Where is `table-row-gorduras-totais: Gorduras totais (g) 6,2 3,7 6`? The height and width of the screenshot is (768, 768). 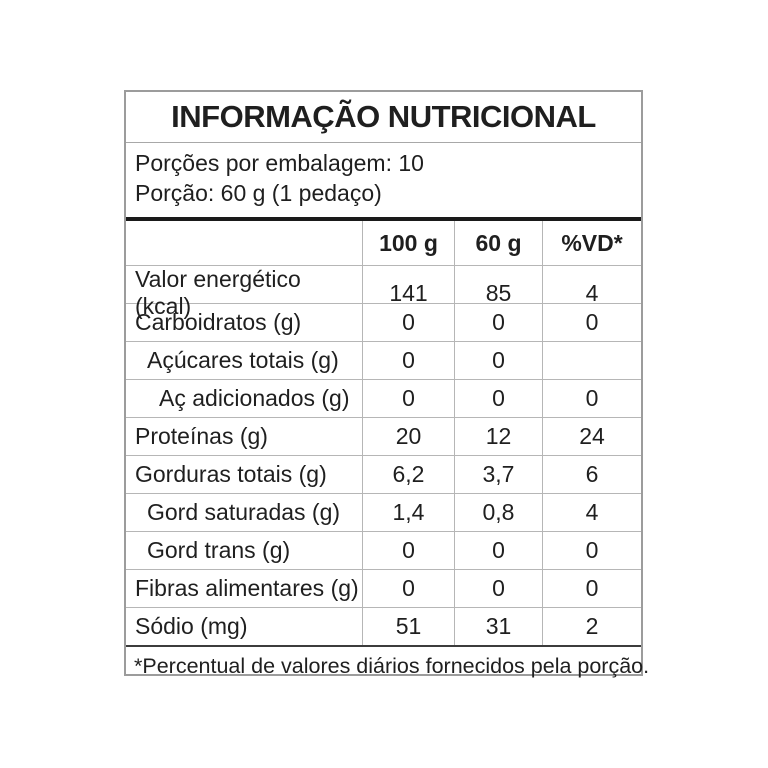
table-row-gorduras-totais: Gorduras totais (g) 6,2 3,7 6 is located at coordinates (383, 474).